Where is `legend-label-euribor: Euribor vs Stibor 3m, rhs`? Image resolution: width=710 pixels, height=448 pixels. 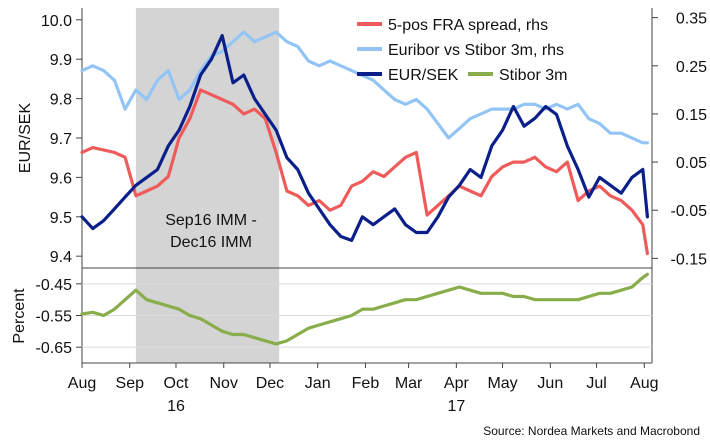
legend-label-euribor: Euribor vs Stibor 3m, rhs is located at coordinates (476, 50).